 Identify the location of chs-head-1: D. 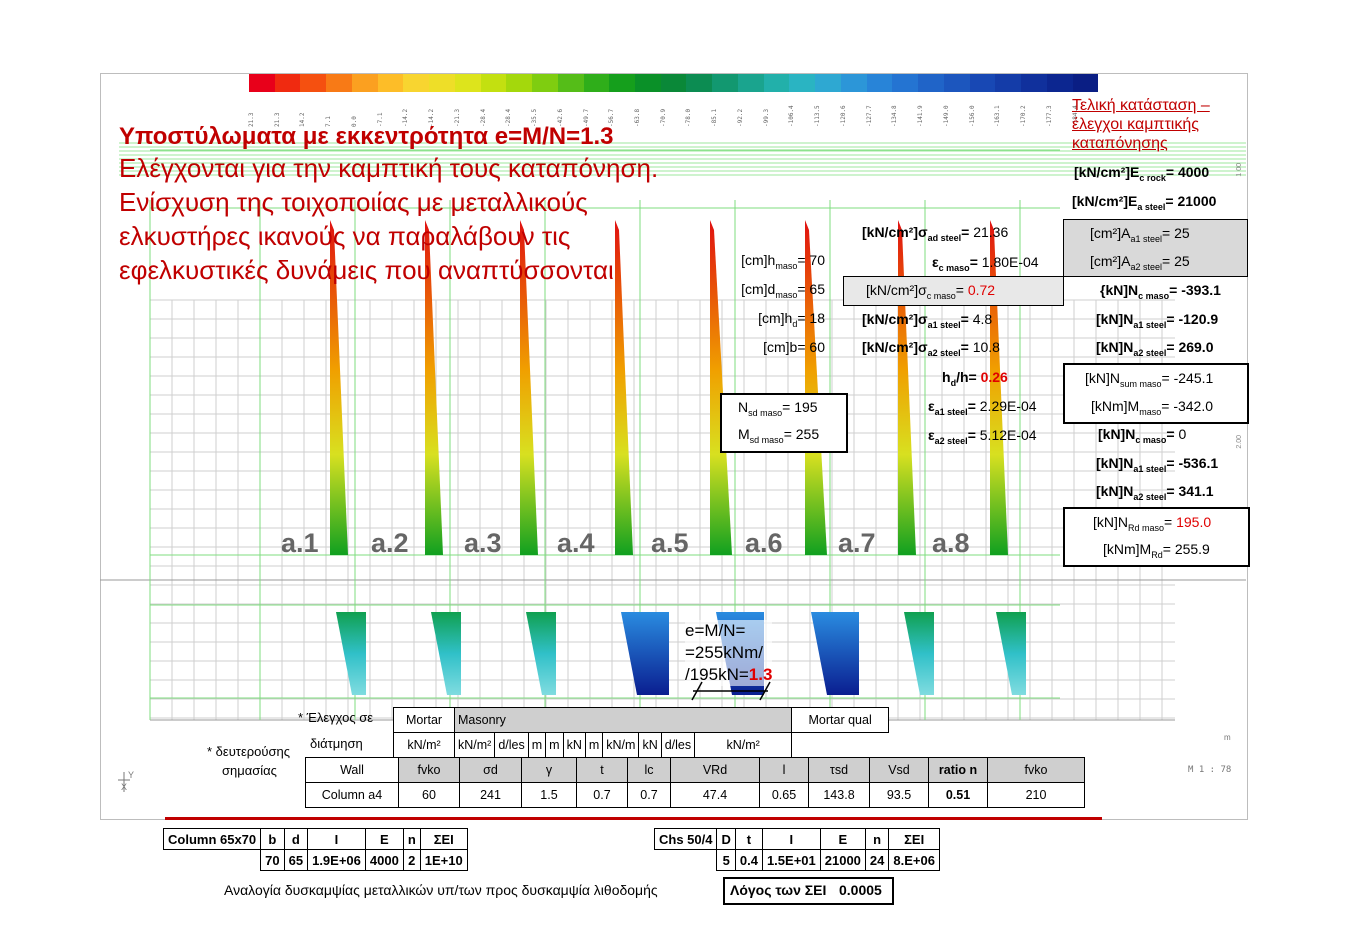
(726, 839).